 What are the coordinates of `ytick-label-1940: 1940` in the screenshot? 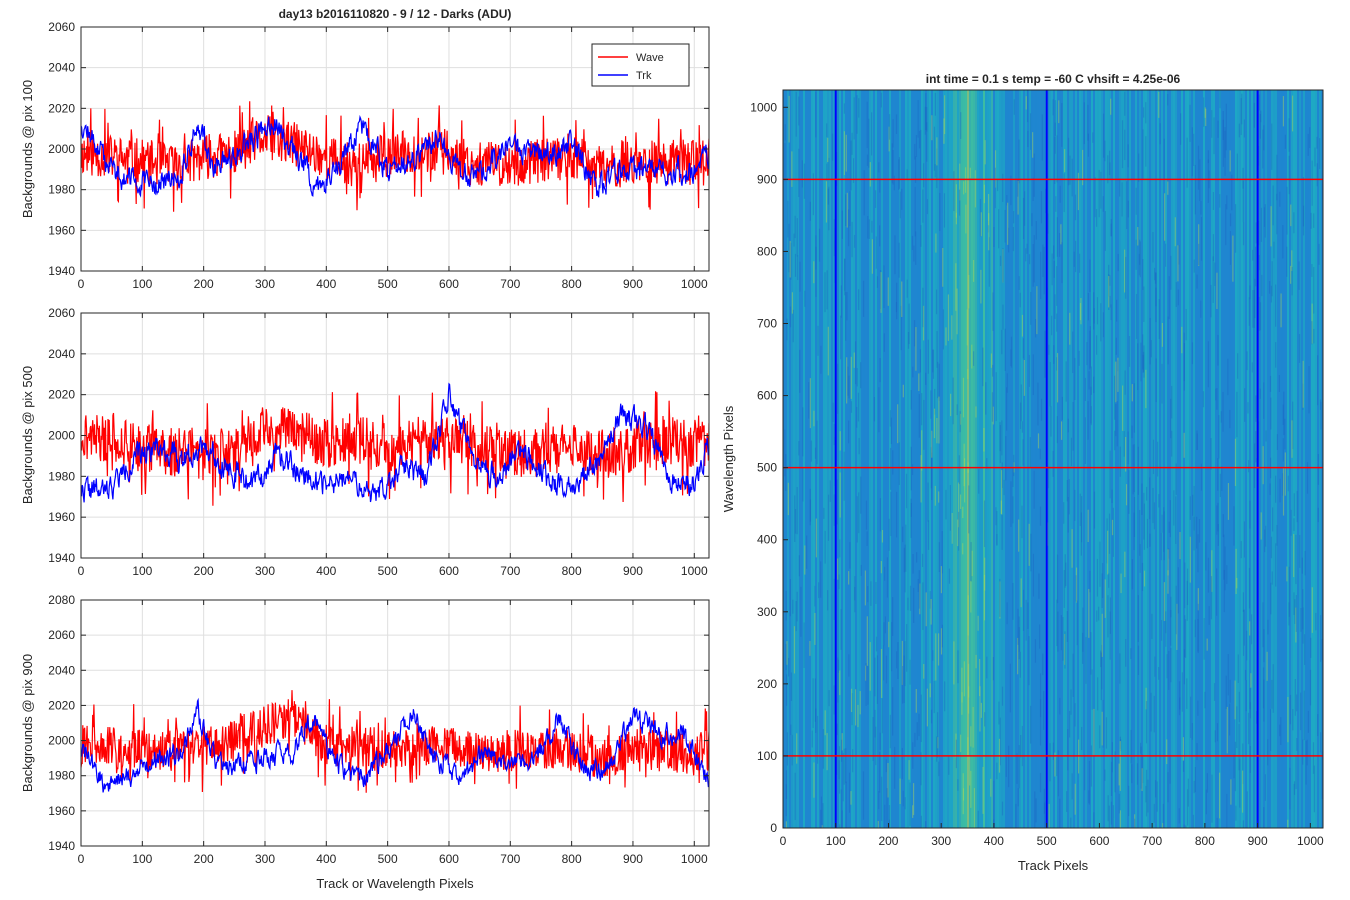 It's located at (61, 271).